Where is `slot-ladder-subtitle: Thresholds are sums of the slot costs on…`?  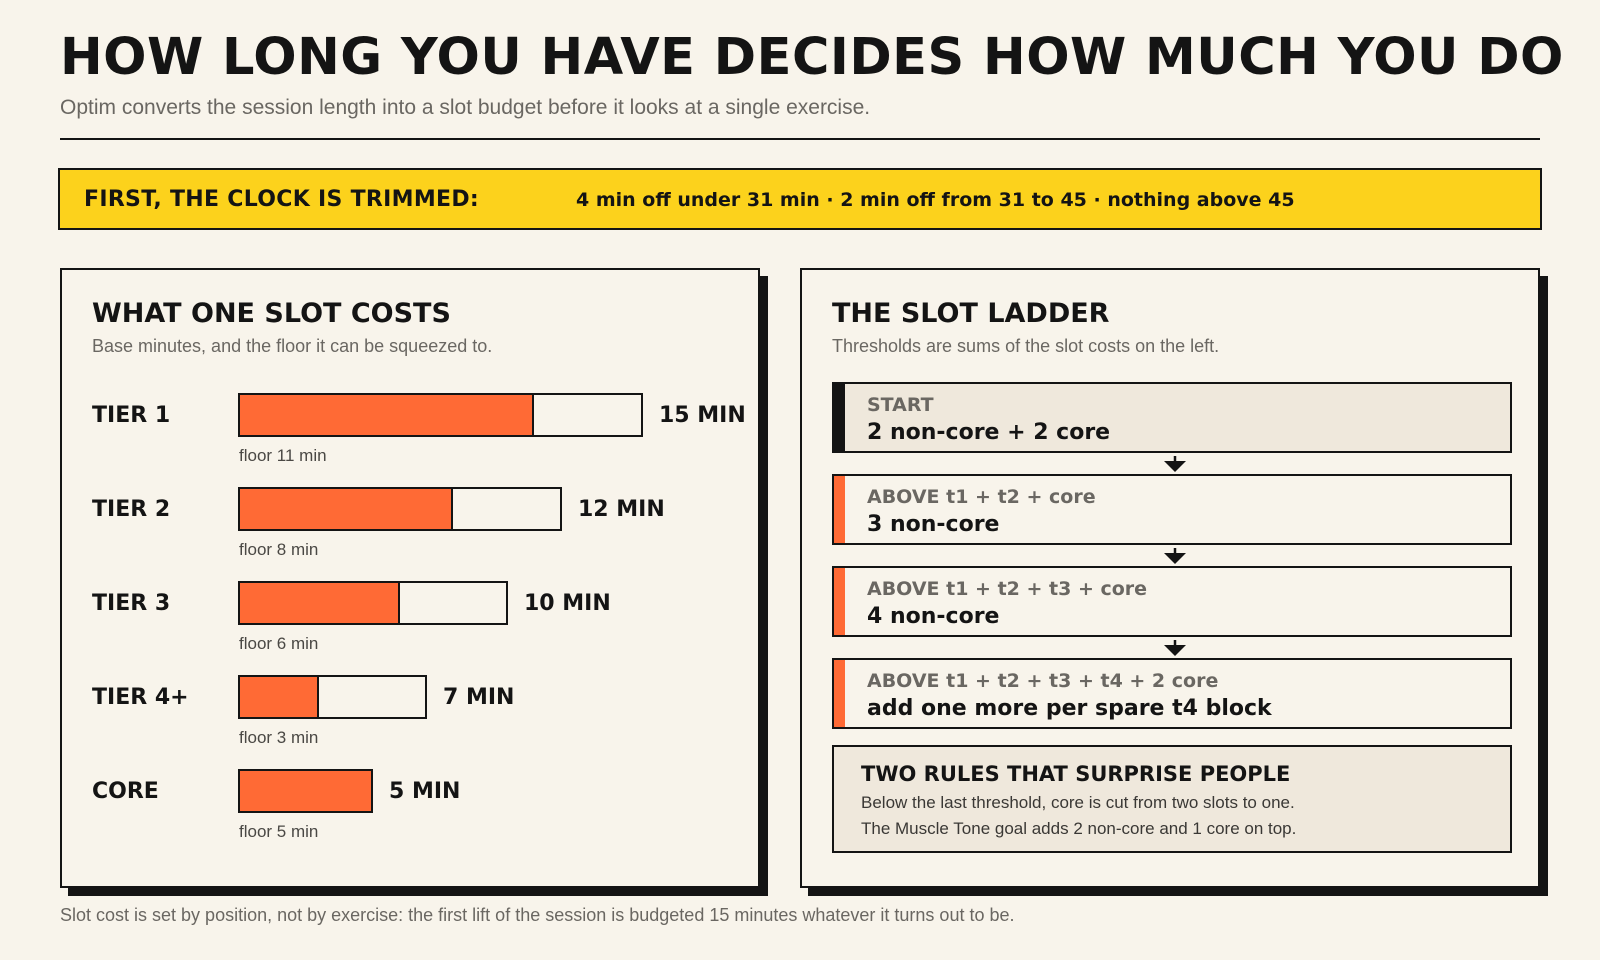 slot-ladder-subtitle: Thresholds are sums of the slot costs on… is located at coordinates (1026, 346).